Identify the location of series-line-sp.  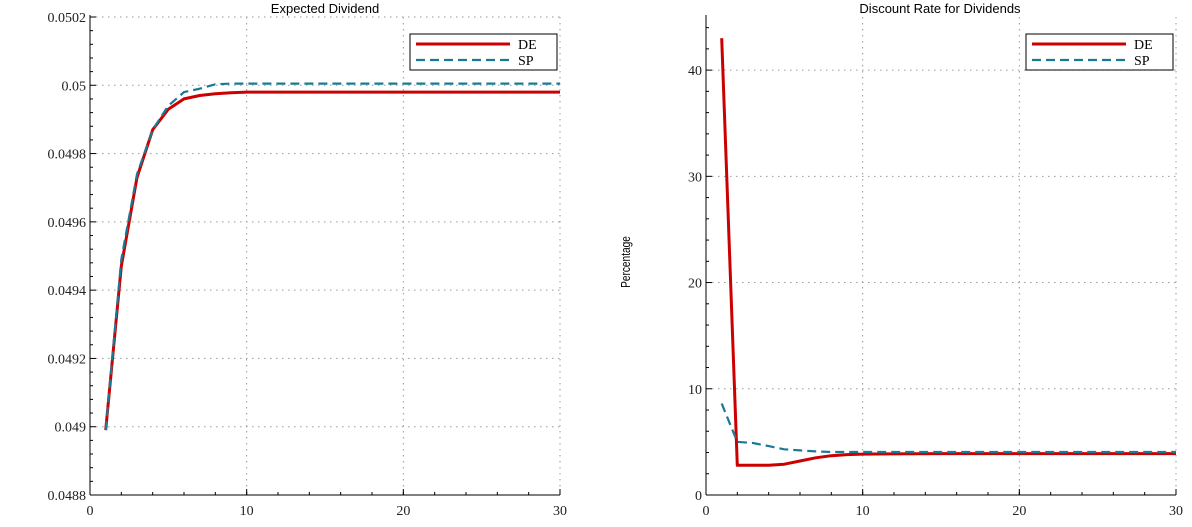
(948, 428).